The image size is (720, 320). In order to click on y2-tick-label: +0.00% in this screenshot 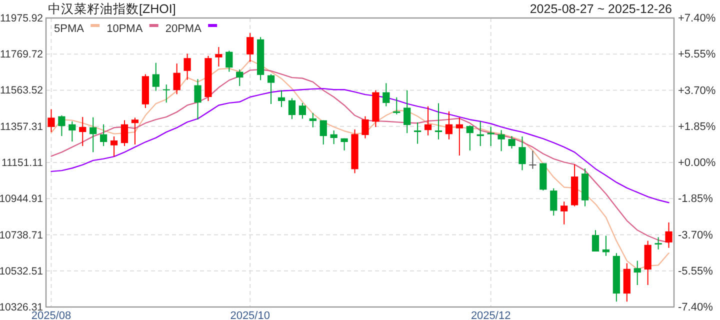, I will do `click(697, 163)`.